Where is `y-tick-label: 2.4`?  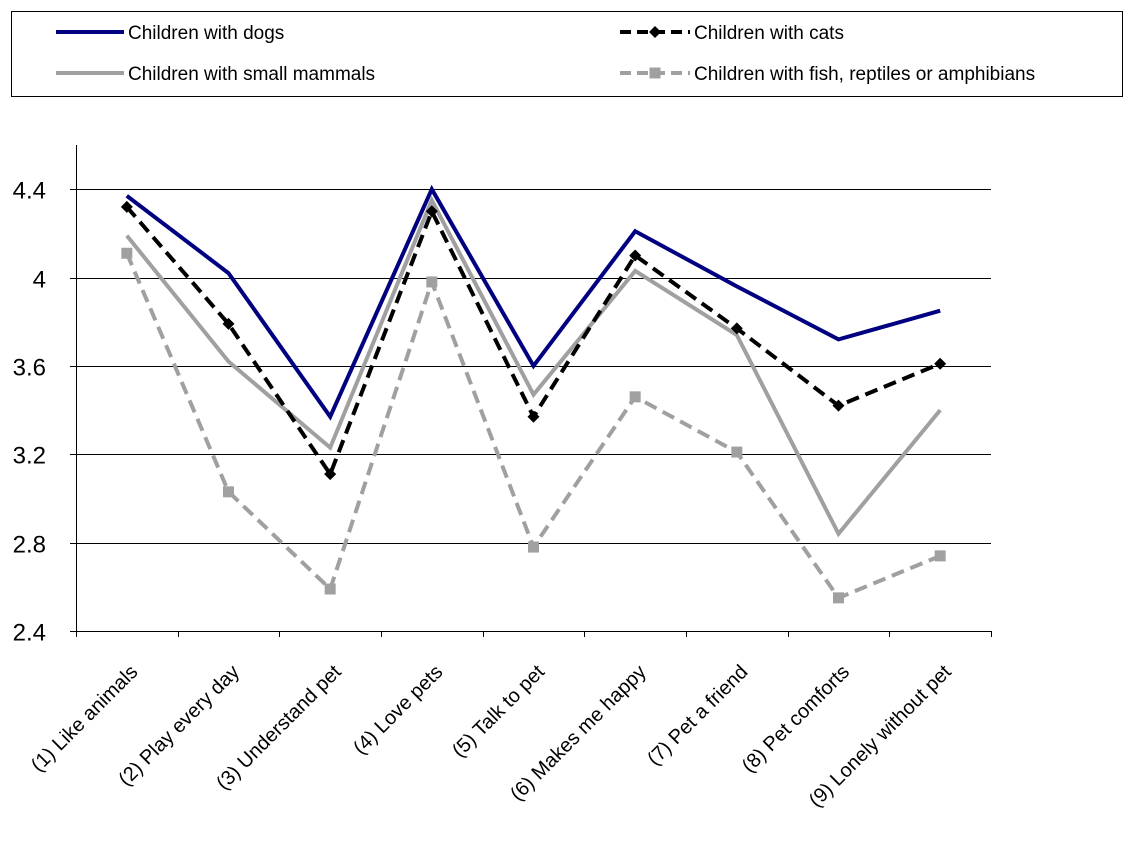
y-tick-label: 2.4 is located at coordinates (29, 633).